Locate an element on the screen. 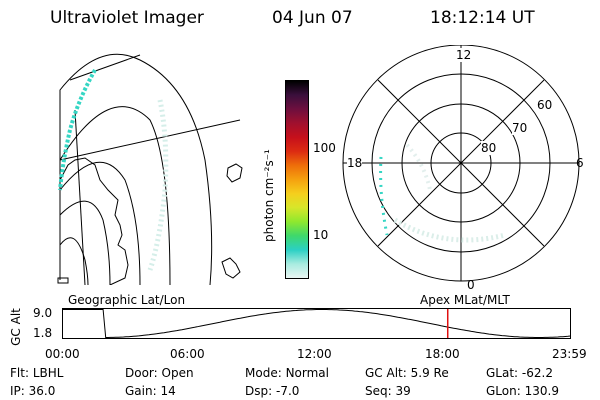 The height and width of the screenshot is (400, 600). readout-ip: IP: 36.0 is located at coordinates (33, 391).